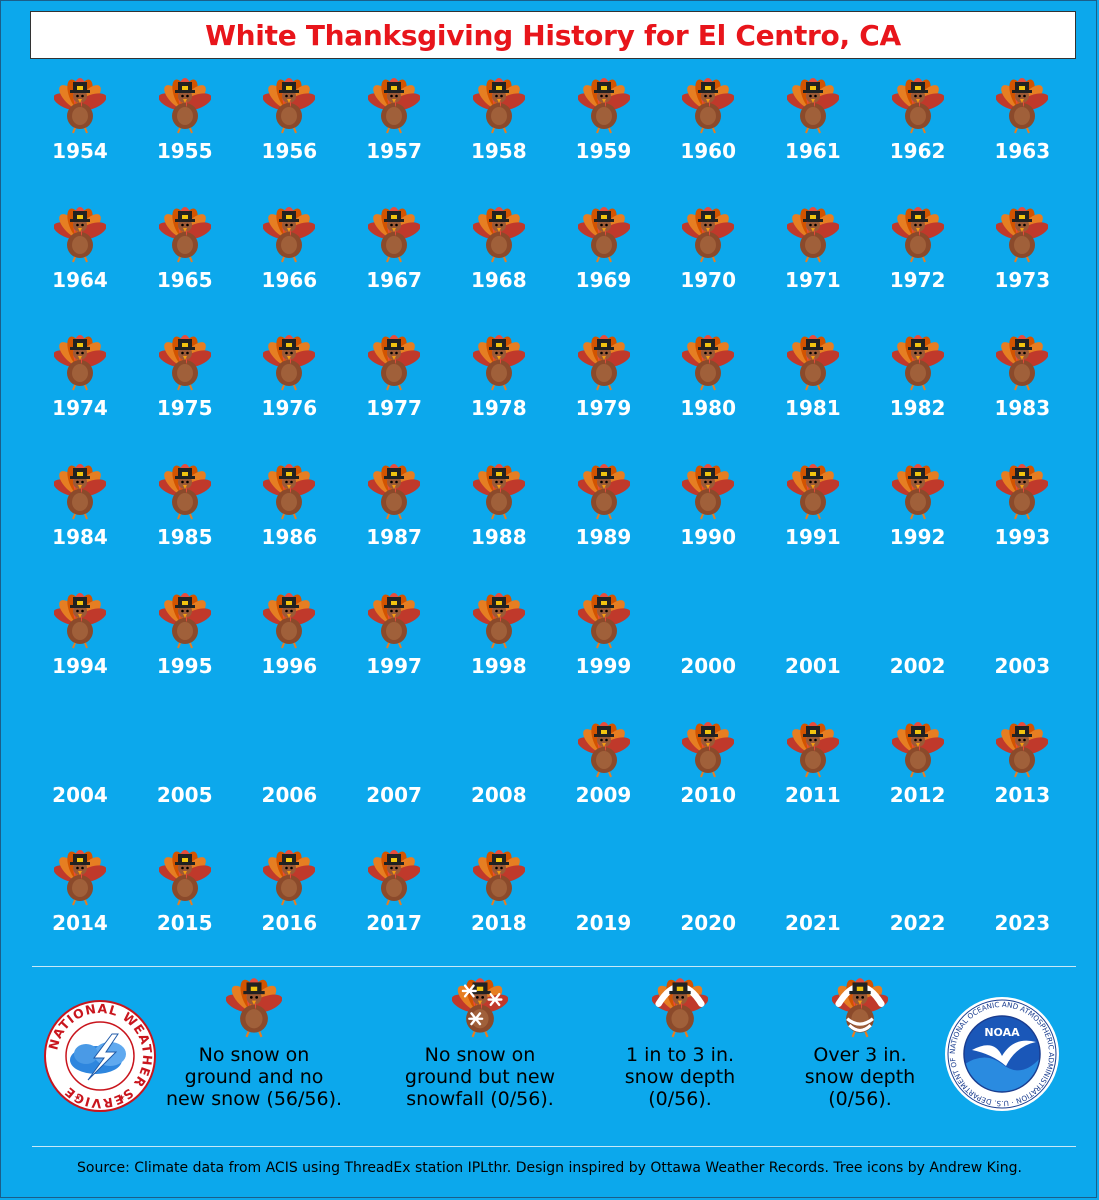 This screenshot has height=1200, width=1099. I want to click on year-label: 1959, so click(603, 151).